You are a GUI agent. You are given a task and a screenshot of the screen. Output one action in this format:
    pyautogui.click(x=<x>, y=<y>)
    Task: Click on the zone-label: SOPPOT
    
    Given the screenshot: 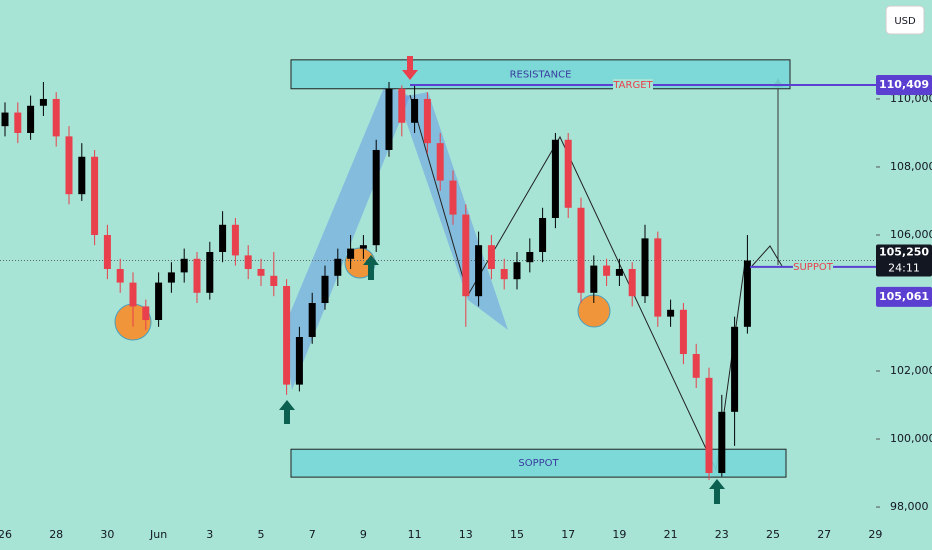 What is the action you would take?
    pyautogui.click(x=538, y=463)
    